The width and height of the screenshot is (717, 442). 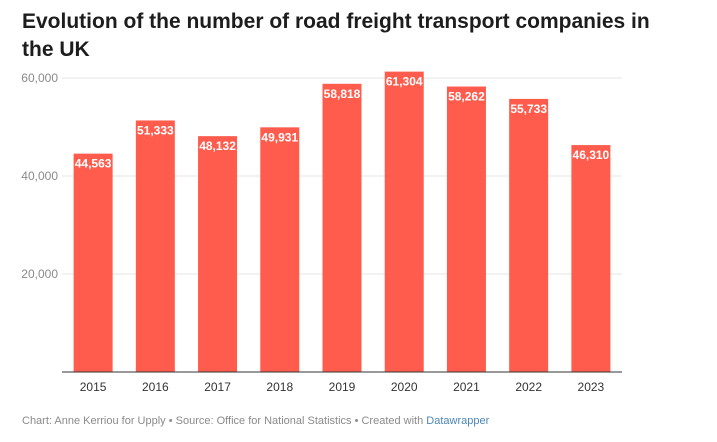 What do you see at coordinates (529, 235) in the screenshot?
I see `bar-2022` at bounding box center [529, 235].